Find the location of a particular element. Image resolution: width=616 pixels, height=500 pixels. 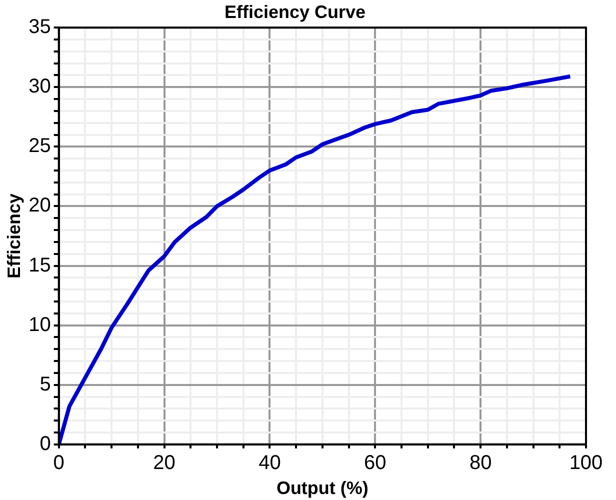

y-tick-label: 5 is located at coordinates (45, 384).